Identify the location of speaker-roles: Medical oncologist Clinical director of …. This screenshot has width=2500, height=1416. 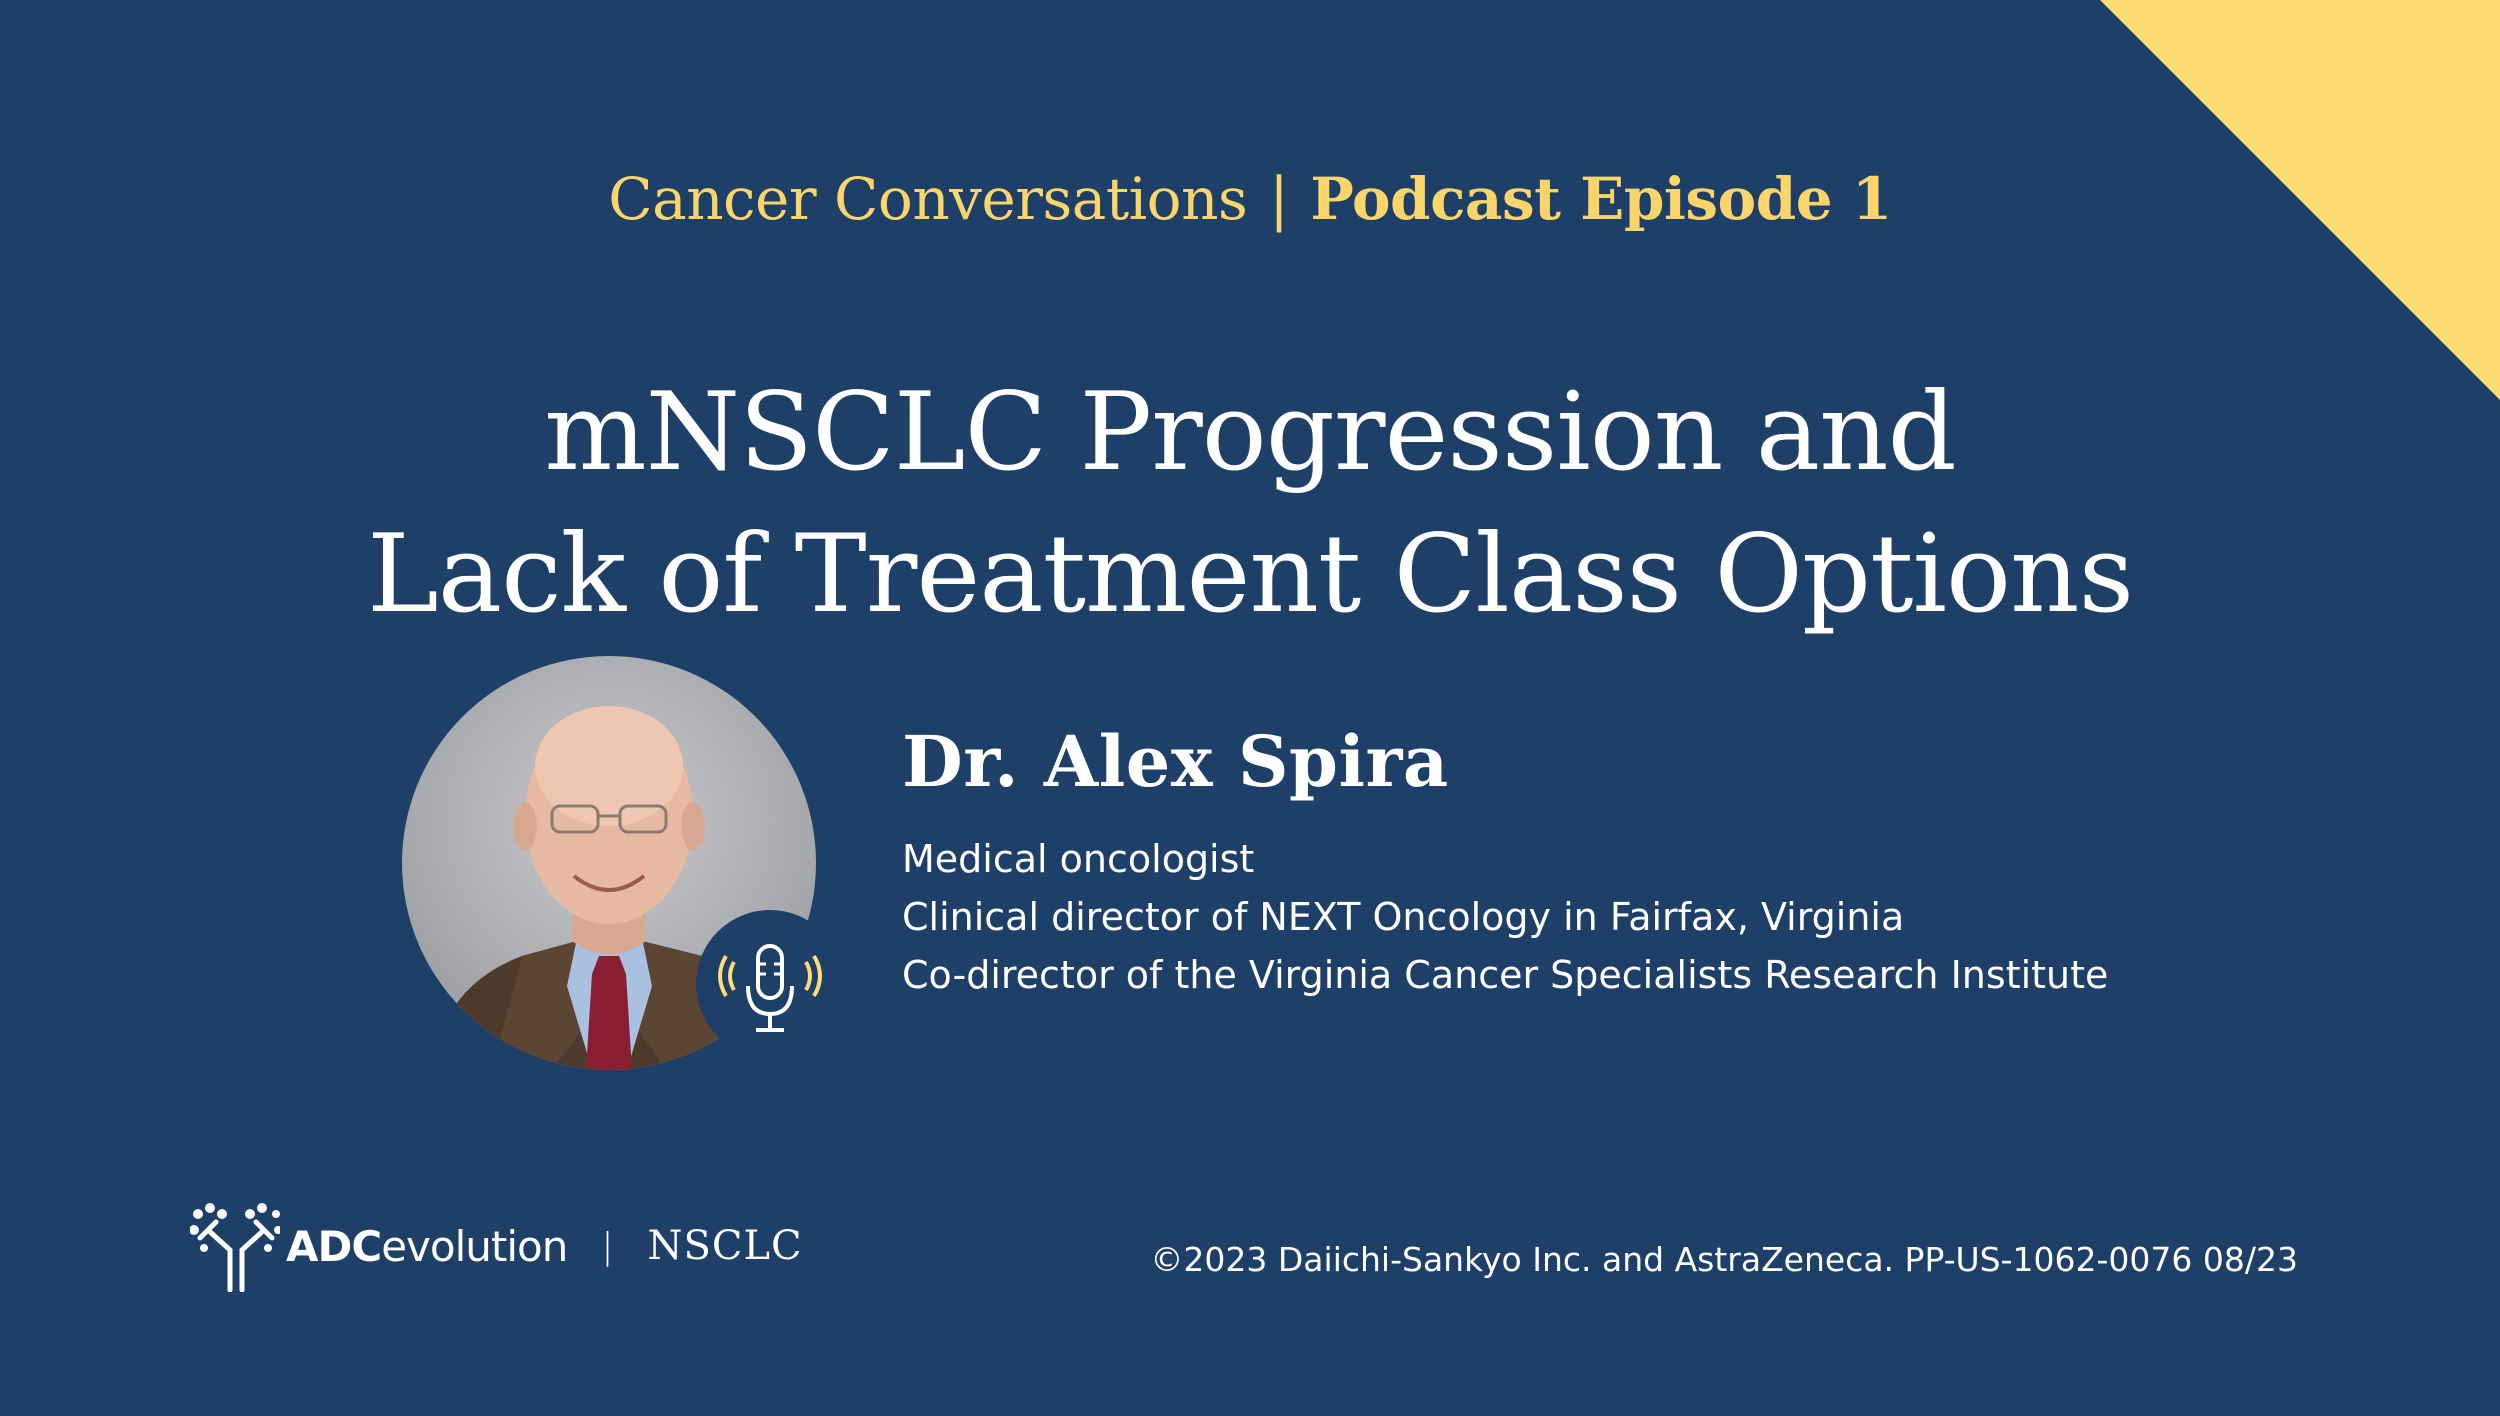
(1505, 917).